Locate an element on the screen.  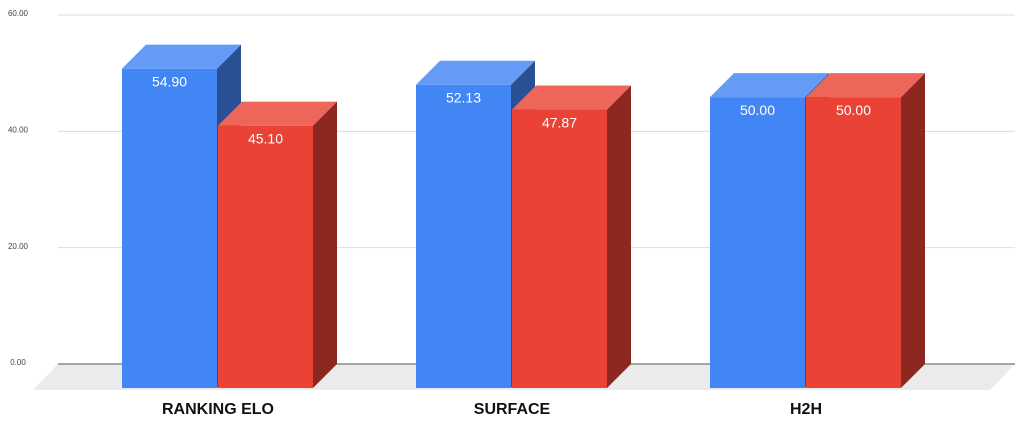
y-tick-label: 40.00 is located at coordinates (18, 129).